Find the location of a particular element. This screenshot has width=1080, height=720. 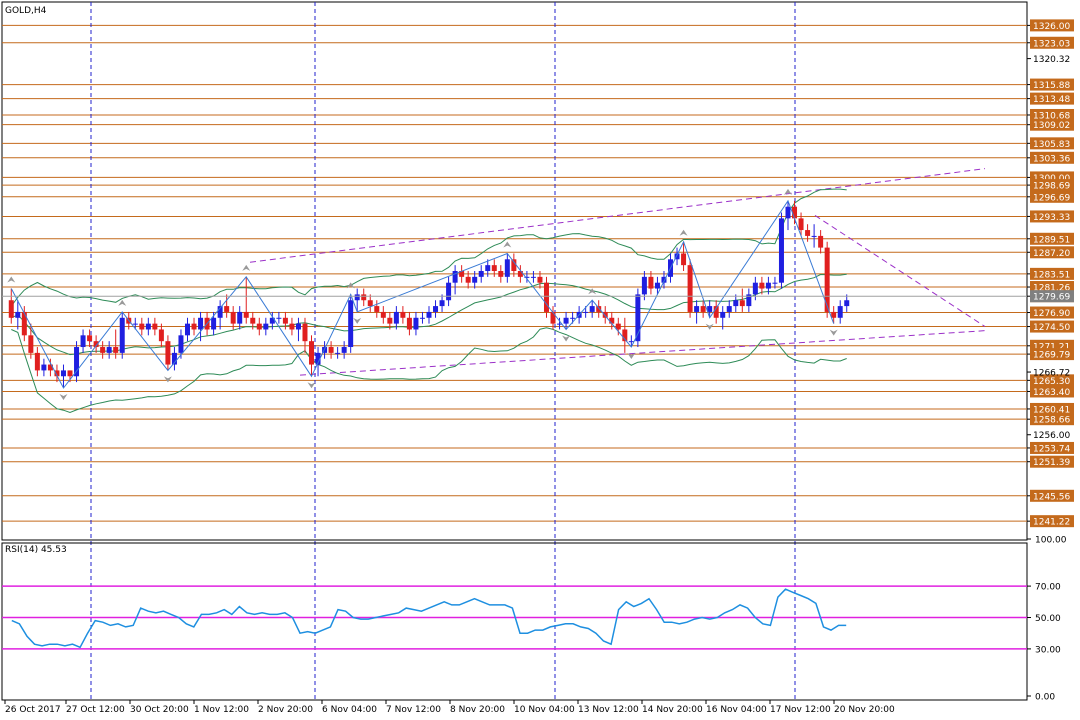

rsi-axis-label: 100.00 is located at coordinates (1051, 541).